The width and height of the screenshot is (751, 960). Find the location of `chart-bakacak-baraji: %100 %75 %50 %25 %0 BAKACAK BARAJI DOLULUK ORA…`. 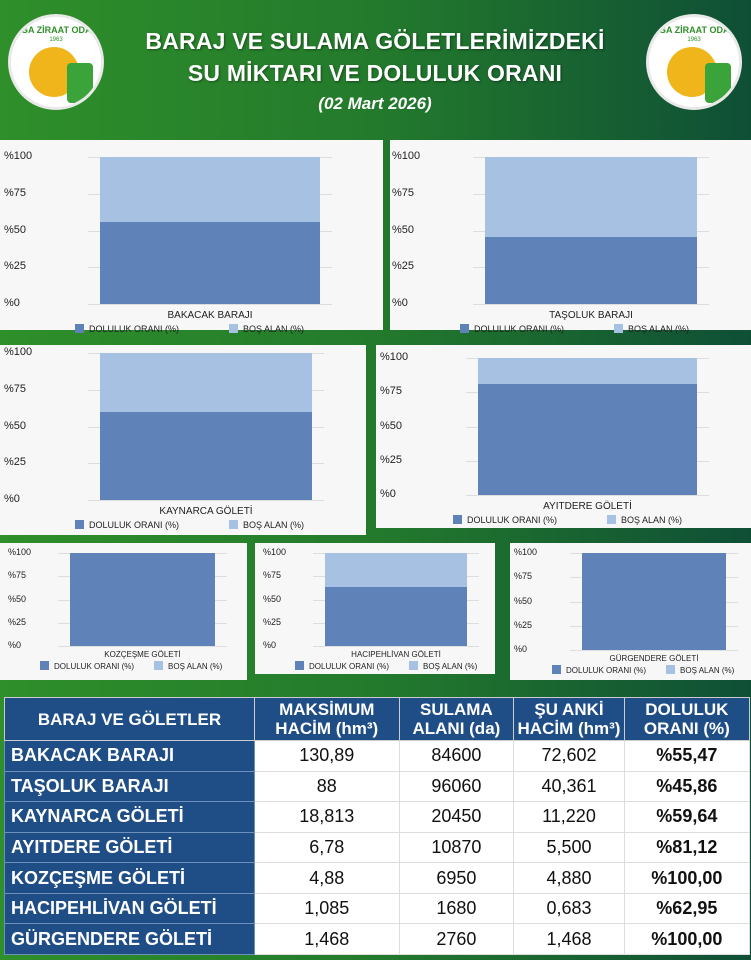

chart-bakacak-baraji: %100 %75 %50 %25 %0 BAKACAK BARAJI DOLULUK ORA… is located at coordinates (191, 237).